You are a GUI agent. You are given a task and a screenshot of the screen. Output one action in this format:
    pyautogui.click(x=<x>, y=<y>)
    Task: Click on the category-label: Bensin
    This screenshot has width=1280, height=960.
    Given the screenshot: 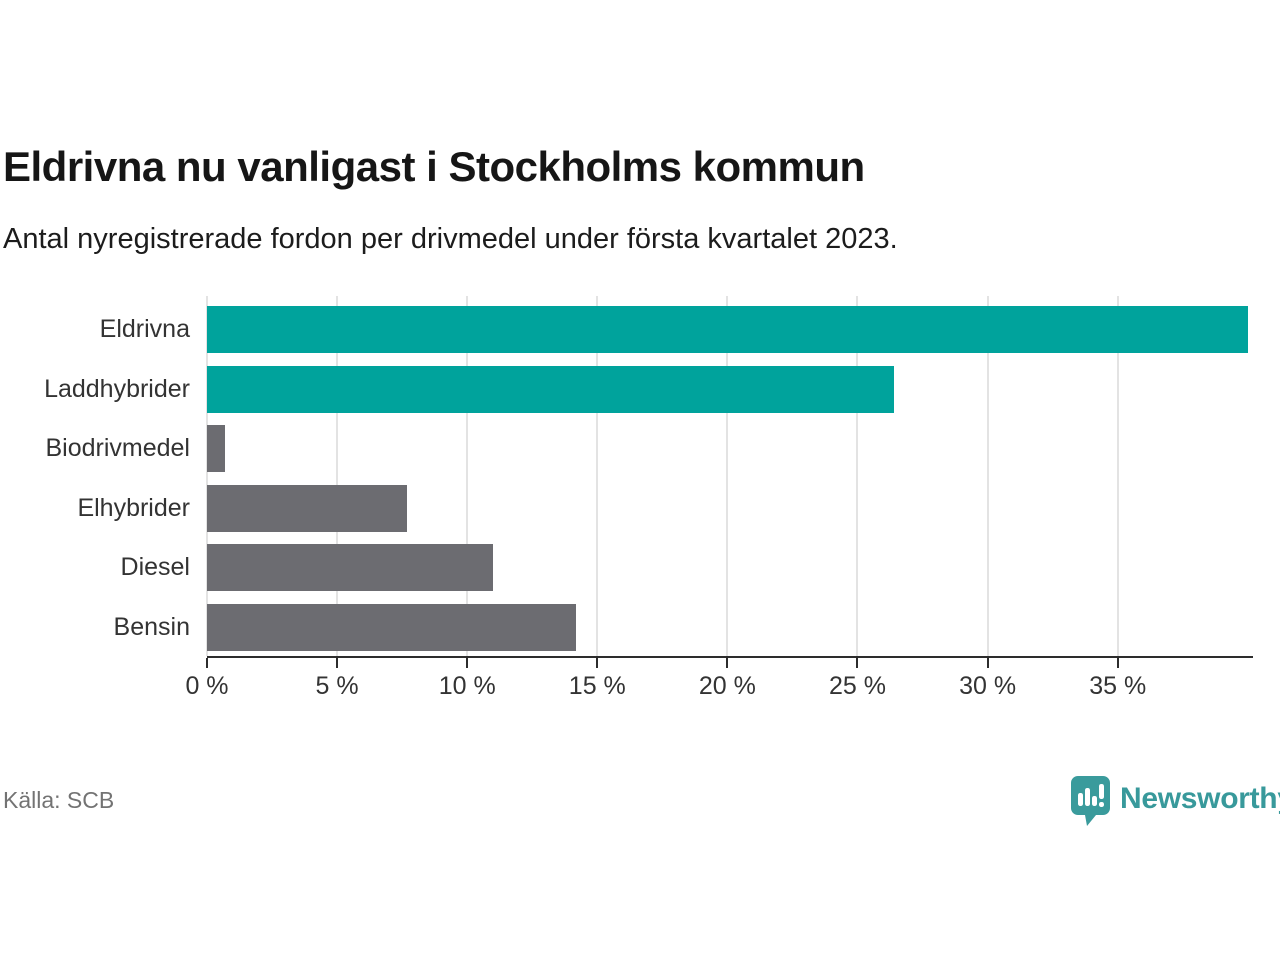 What is the action you would take?
    pyautogui.click(x=151, y=626)
    